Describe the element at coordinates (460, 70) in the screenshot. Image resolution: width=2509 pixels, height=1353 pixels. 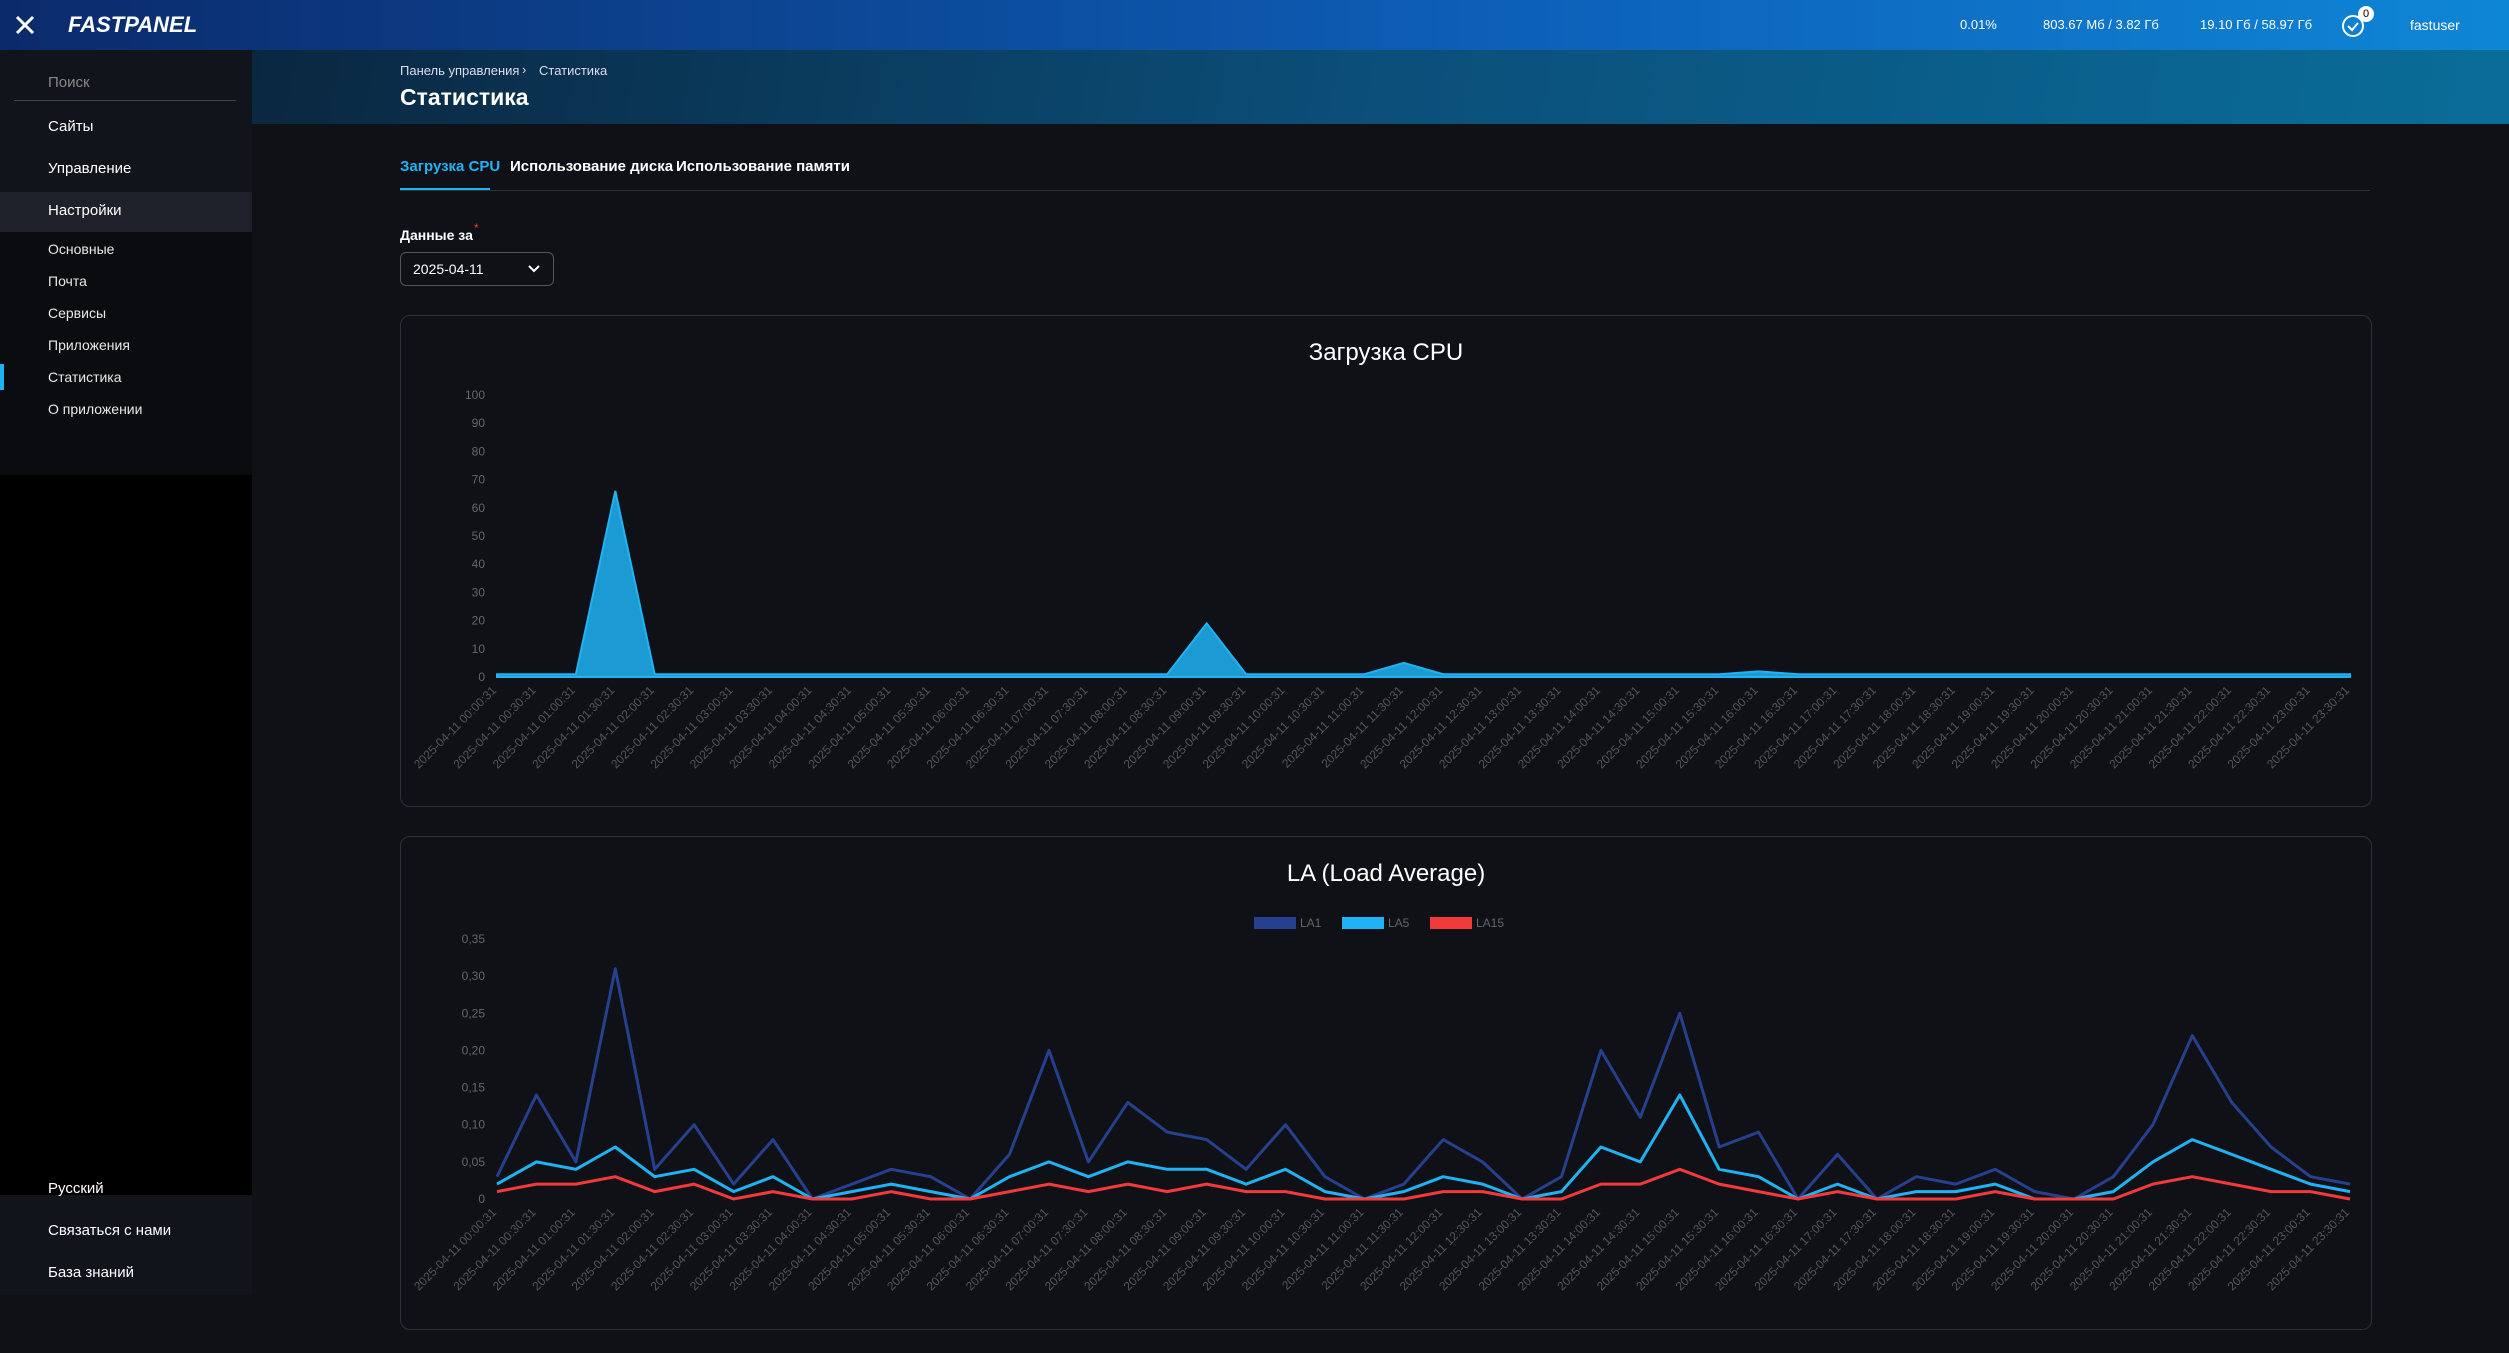
I see `breadcrumb: Панель управления` at that location.